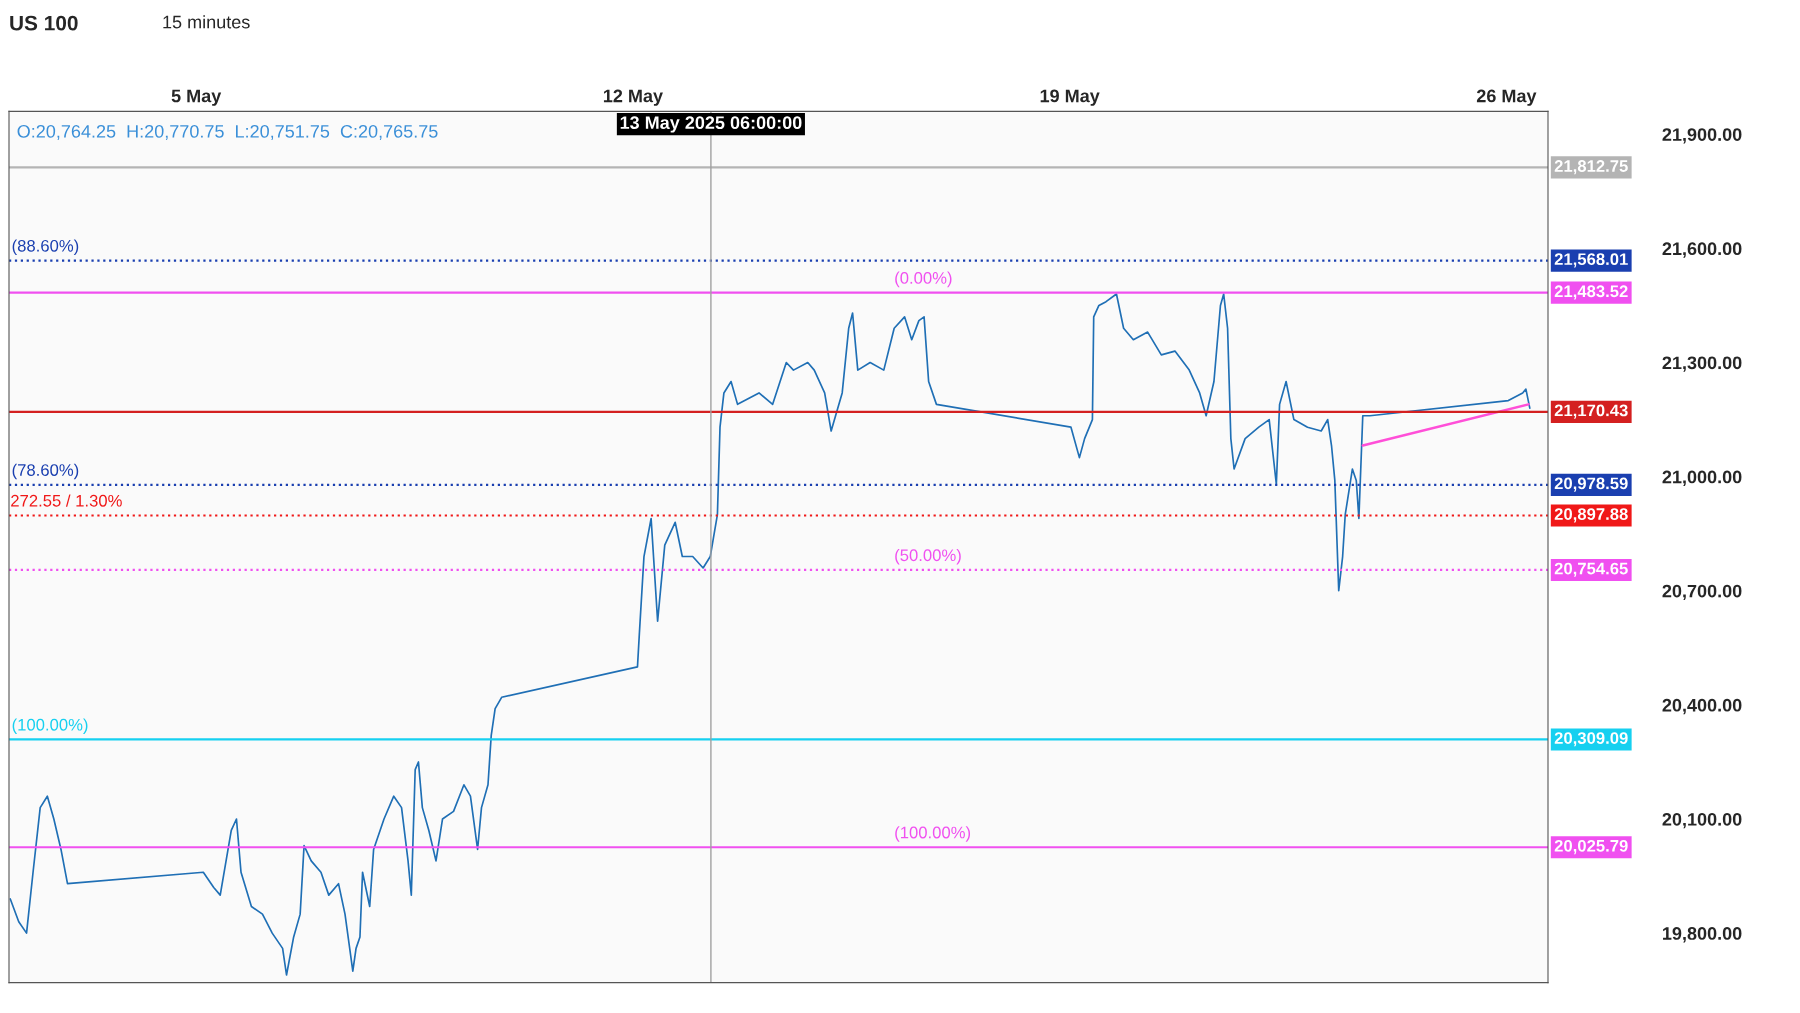 Image resolution: width=1800 pixels, height=1013 pixels. What do you see at coordinates (1591, 484) in the screenshot?
I see `ref-line-label: 20,978.59` at bounding box center [1591, 484].